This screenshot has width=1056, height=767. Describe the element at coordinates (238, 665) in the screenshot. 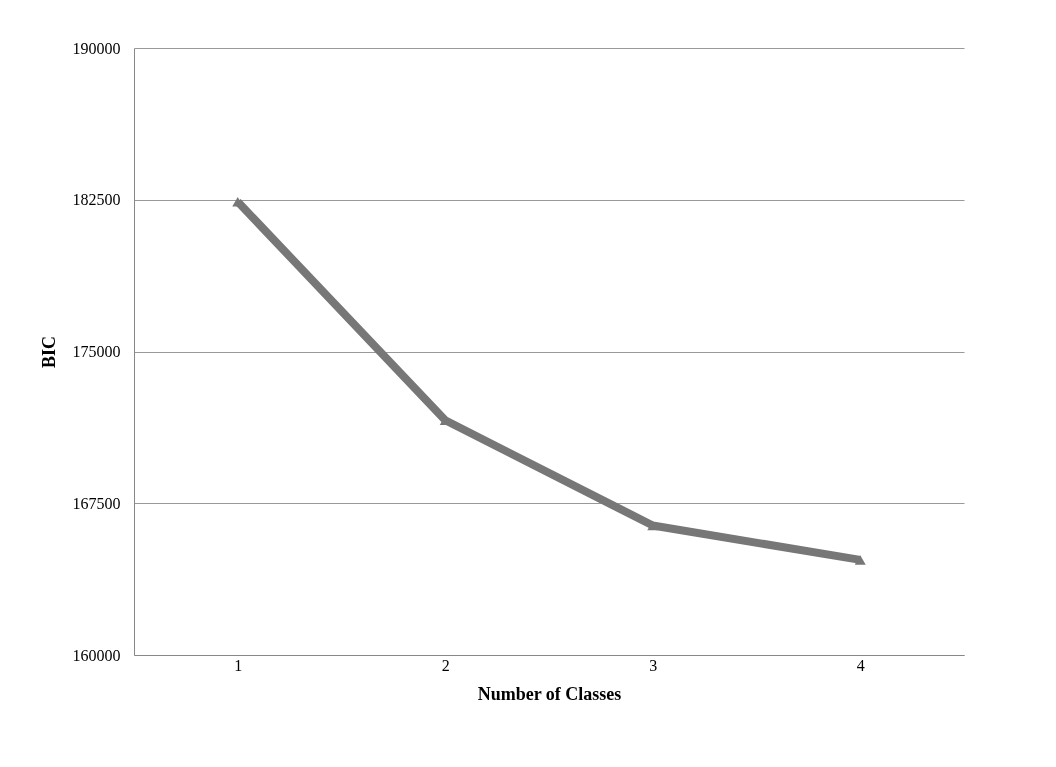

I see `x-tick-label: 1` at that location.